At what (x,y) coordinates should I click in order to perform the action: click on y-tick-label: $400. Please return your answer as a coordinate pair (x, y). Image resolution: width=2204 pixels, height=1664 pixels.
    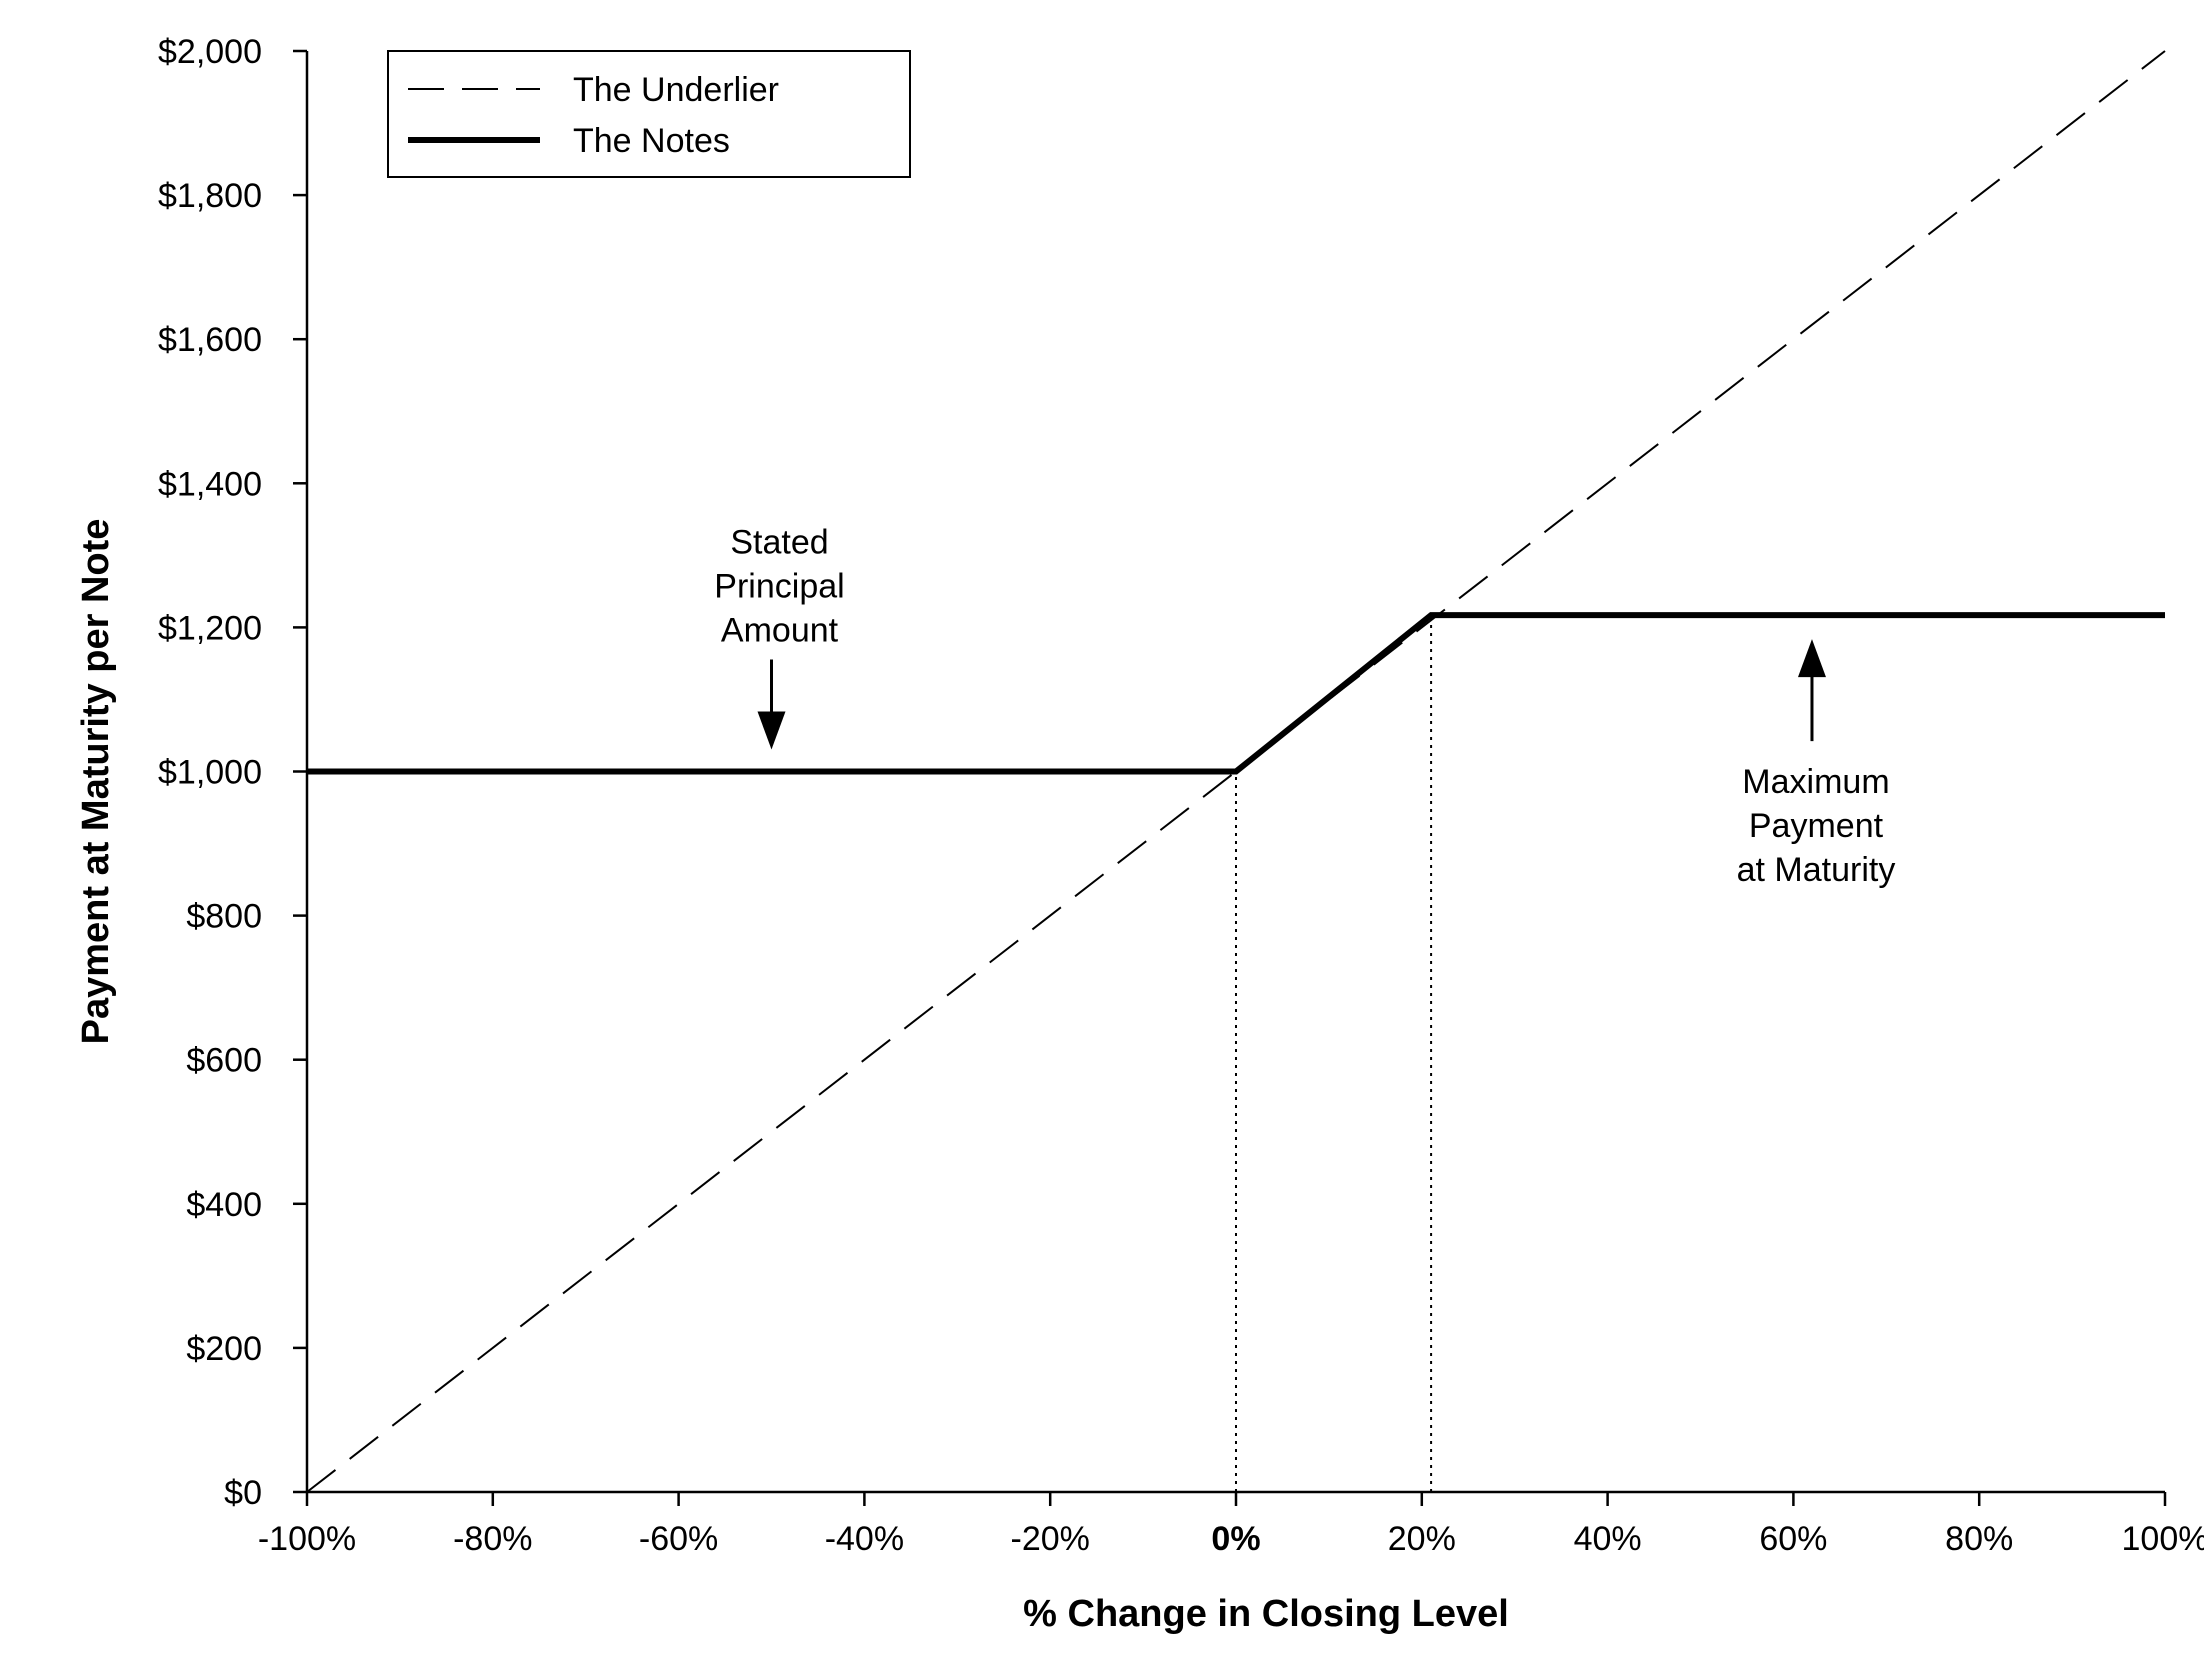
    Looking at the image, I should click on (224, 1205).